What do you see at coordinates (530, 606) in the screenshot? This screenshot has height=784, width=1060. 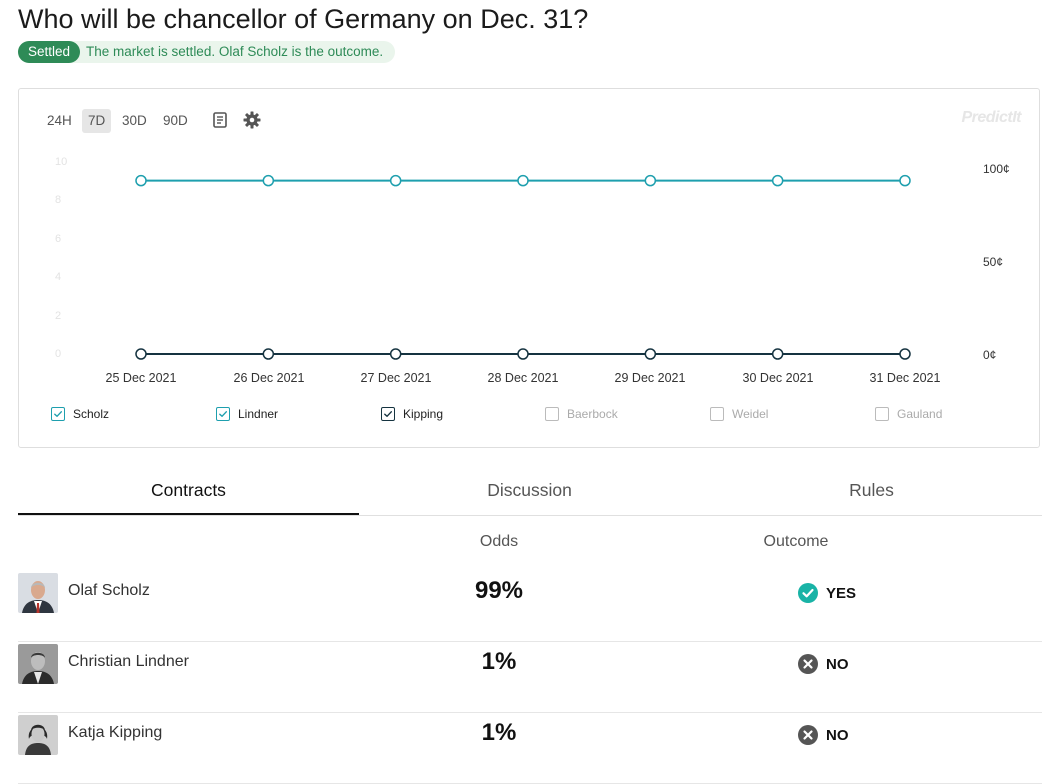 I see `contract-row: Olaf Scholz 99% YES` at bounding box center [530, 606].